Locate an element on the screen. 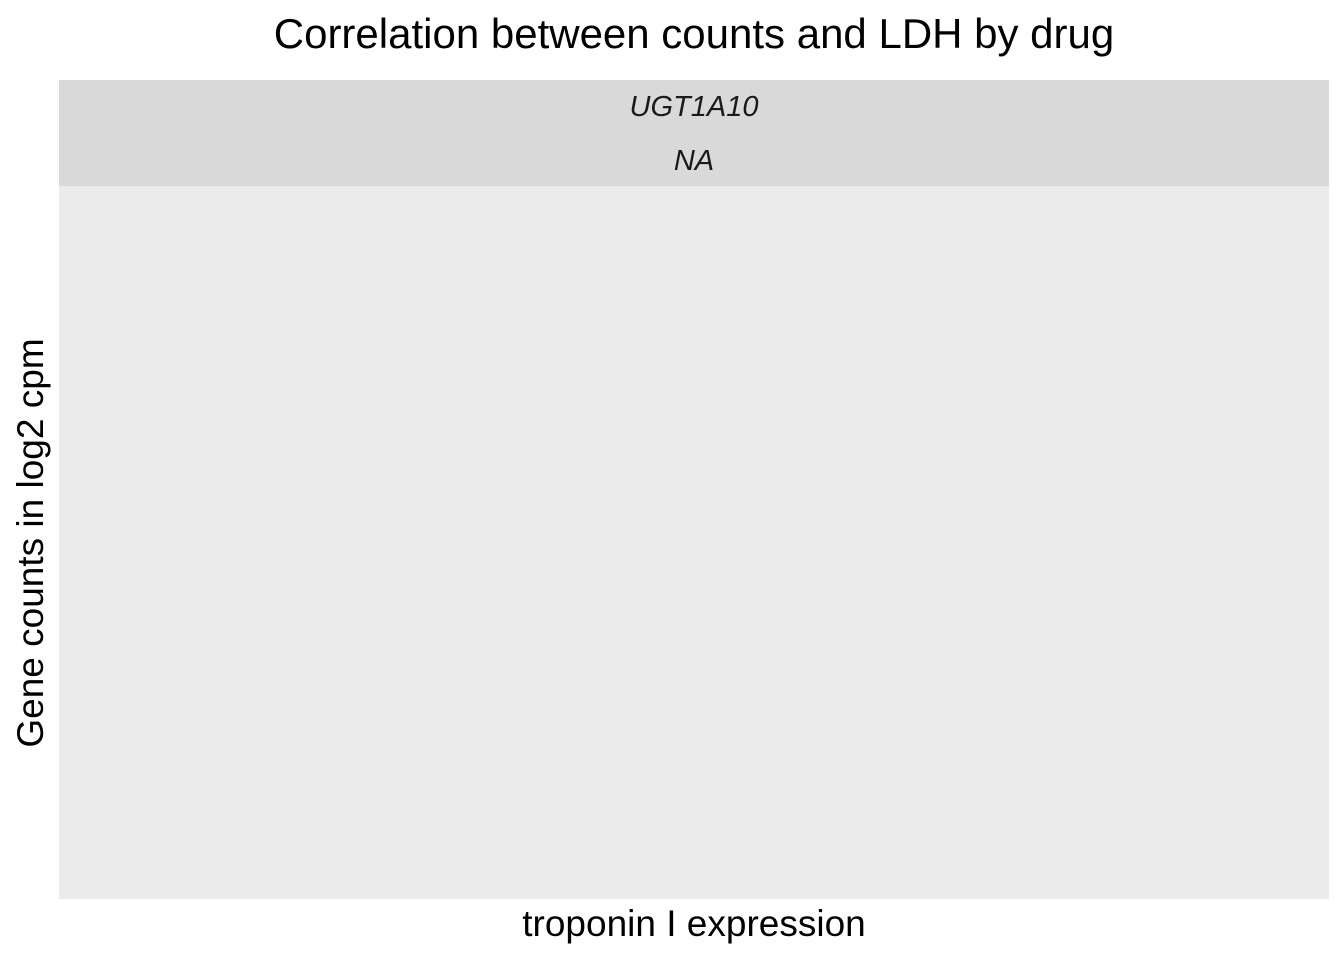 Image resolution: width=1344 pixels, height=960 pixels. x-axis-label: troponin I expression is located at coordinates (694, 923).